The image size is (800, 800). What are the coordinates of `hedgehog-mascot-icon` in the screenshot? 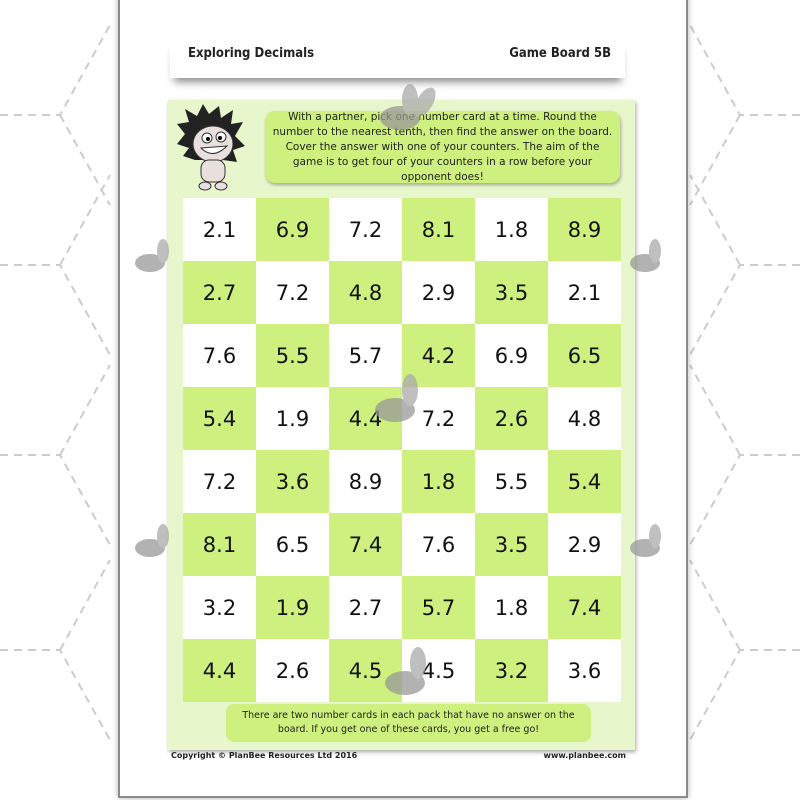 It's located at (211, 147).